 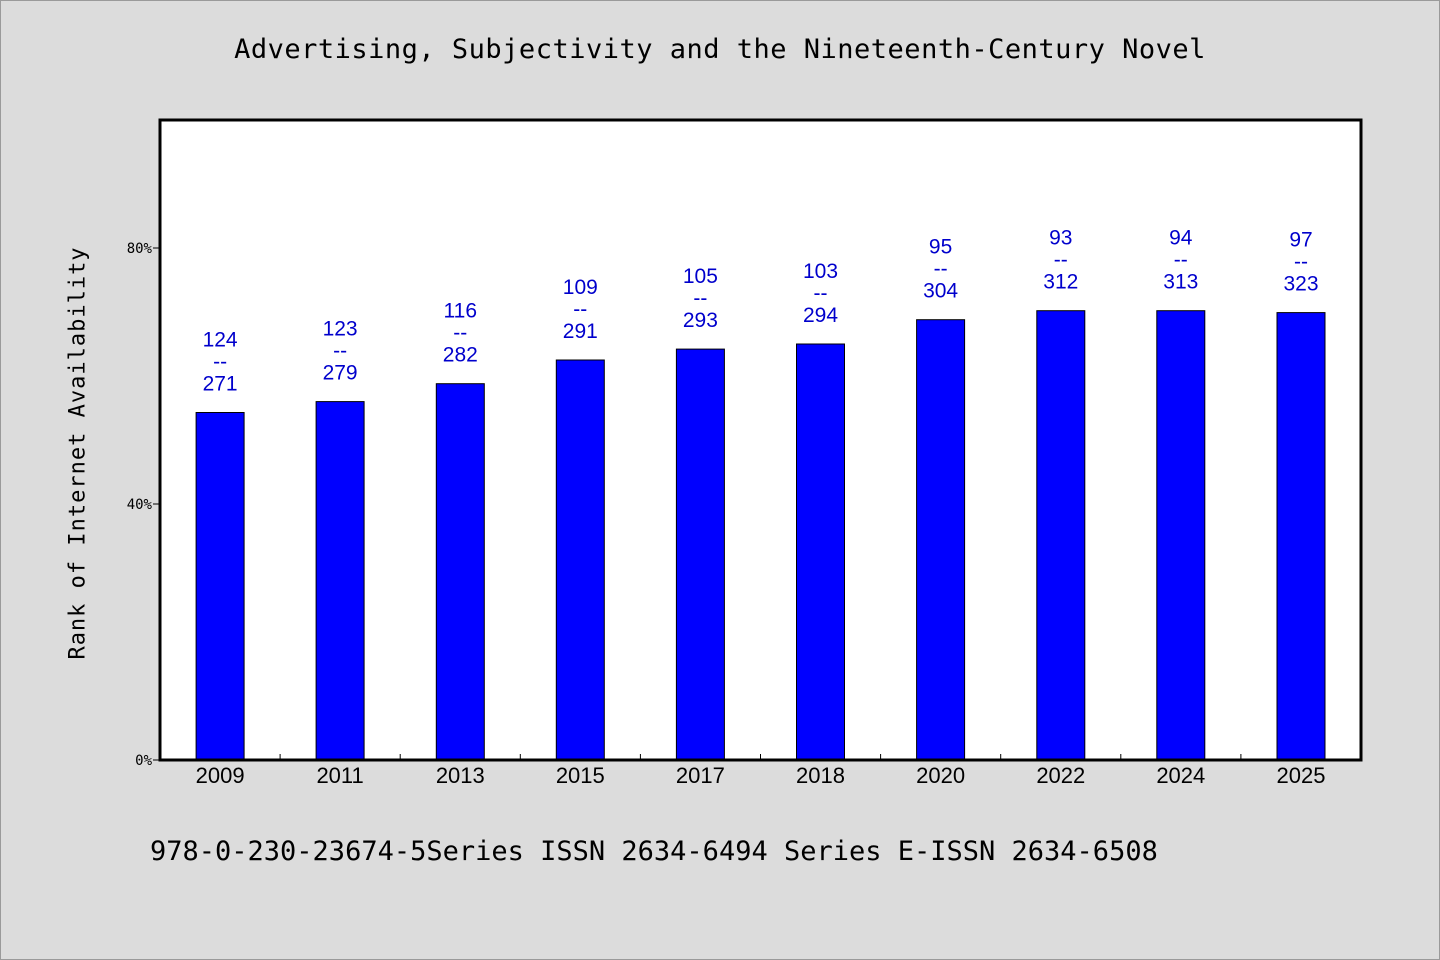 I want to click on data-label-2017-2: 293, so click(x=700, y=320).